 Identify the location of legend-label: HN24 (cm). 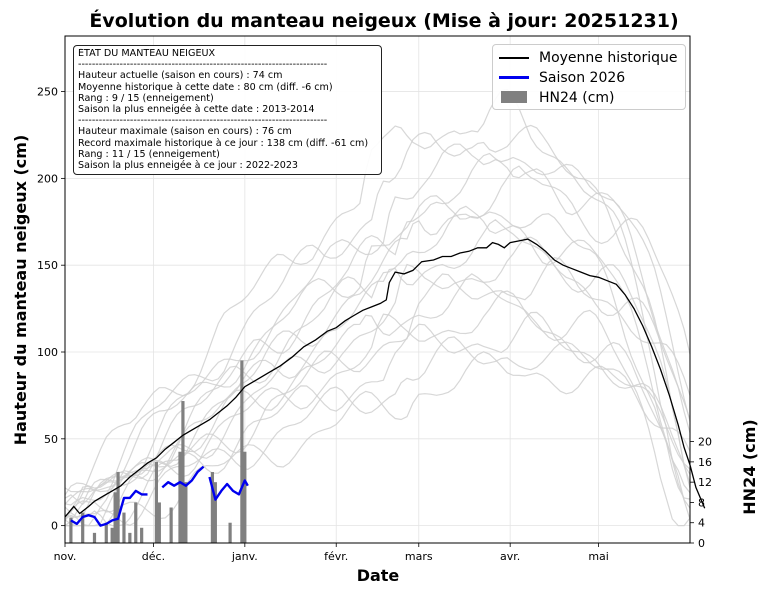
(577, 98).